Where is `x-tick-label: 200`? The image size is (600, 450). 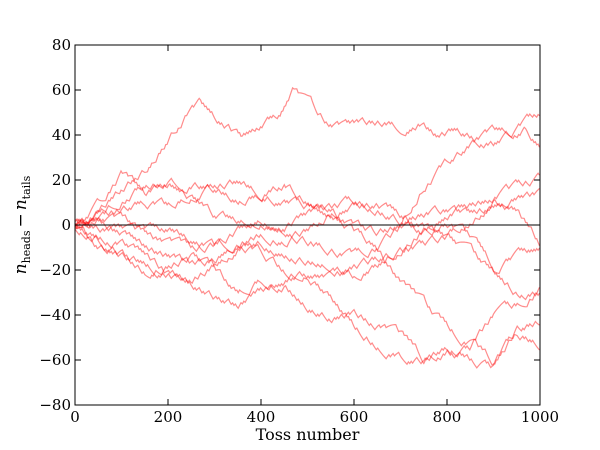
x-tick-label: 200 is located at coordinates (168, 417).